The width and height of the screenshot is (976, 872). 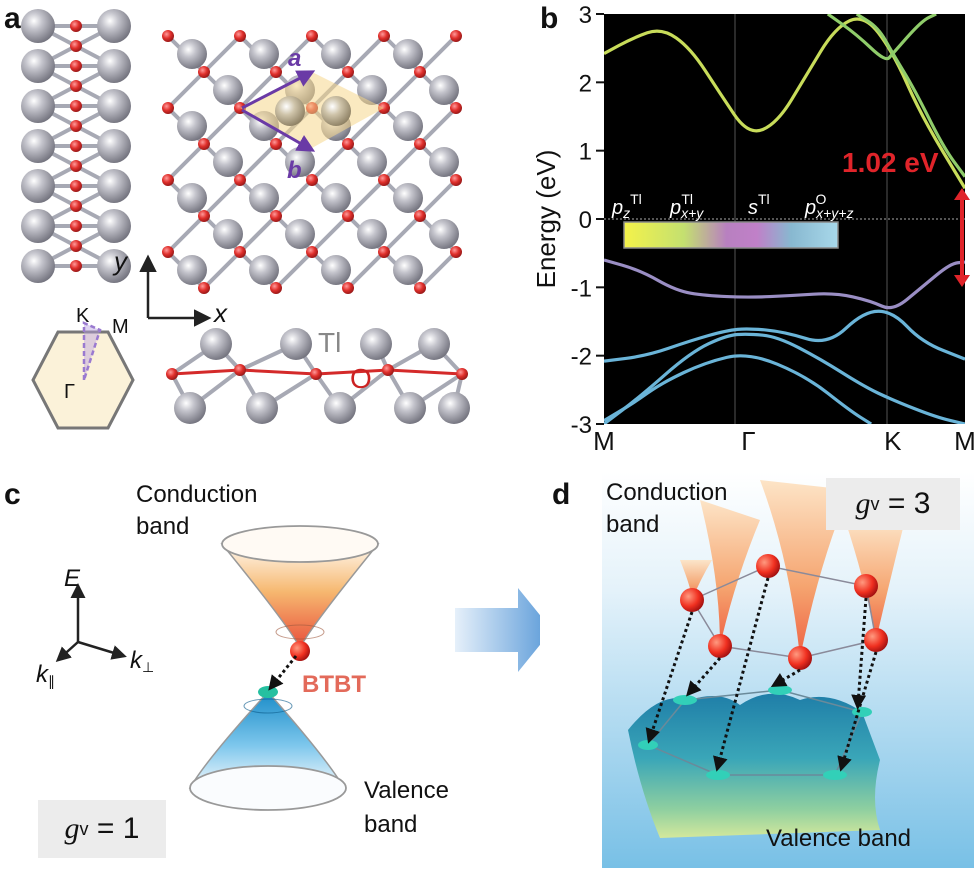 I want to click on band-gap-label: 1.02 eV, so click(x=890, y=162).